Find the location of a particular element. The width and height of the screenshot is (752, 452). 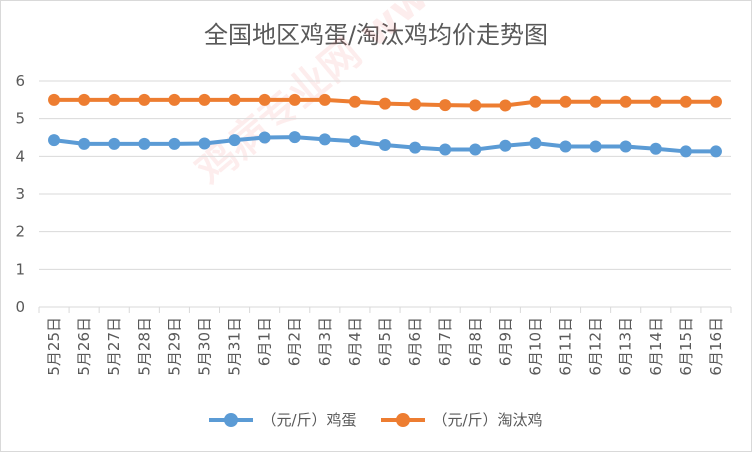

legend-label: （元/斤）淘汰鸡 is located at coordinates (487, 420).